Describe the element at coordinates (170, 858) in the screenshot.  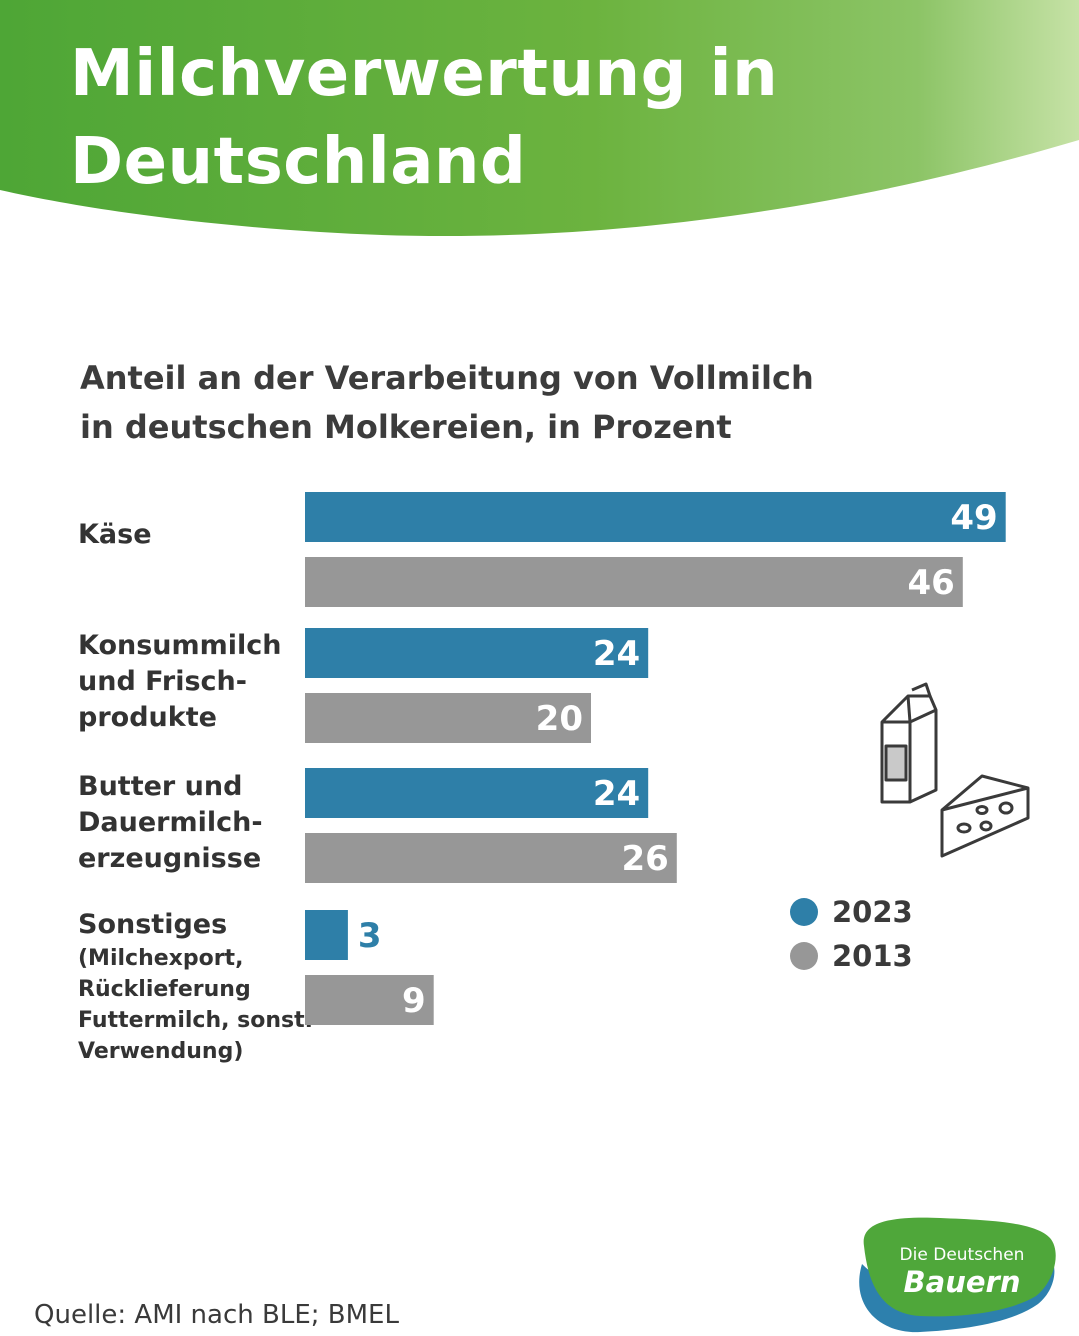
I see `category-line: erzeugnisse` at that location.